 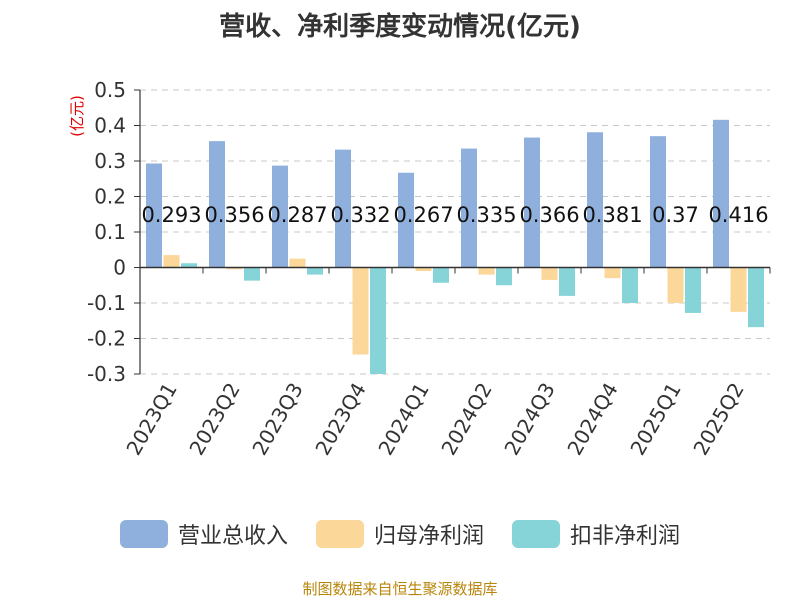 I want to click on y-tick-label: -0.3, so click(x=106, y=374).